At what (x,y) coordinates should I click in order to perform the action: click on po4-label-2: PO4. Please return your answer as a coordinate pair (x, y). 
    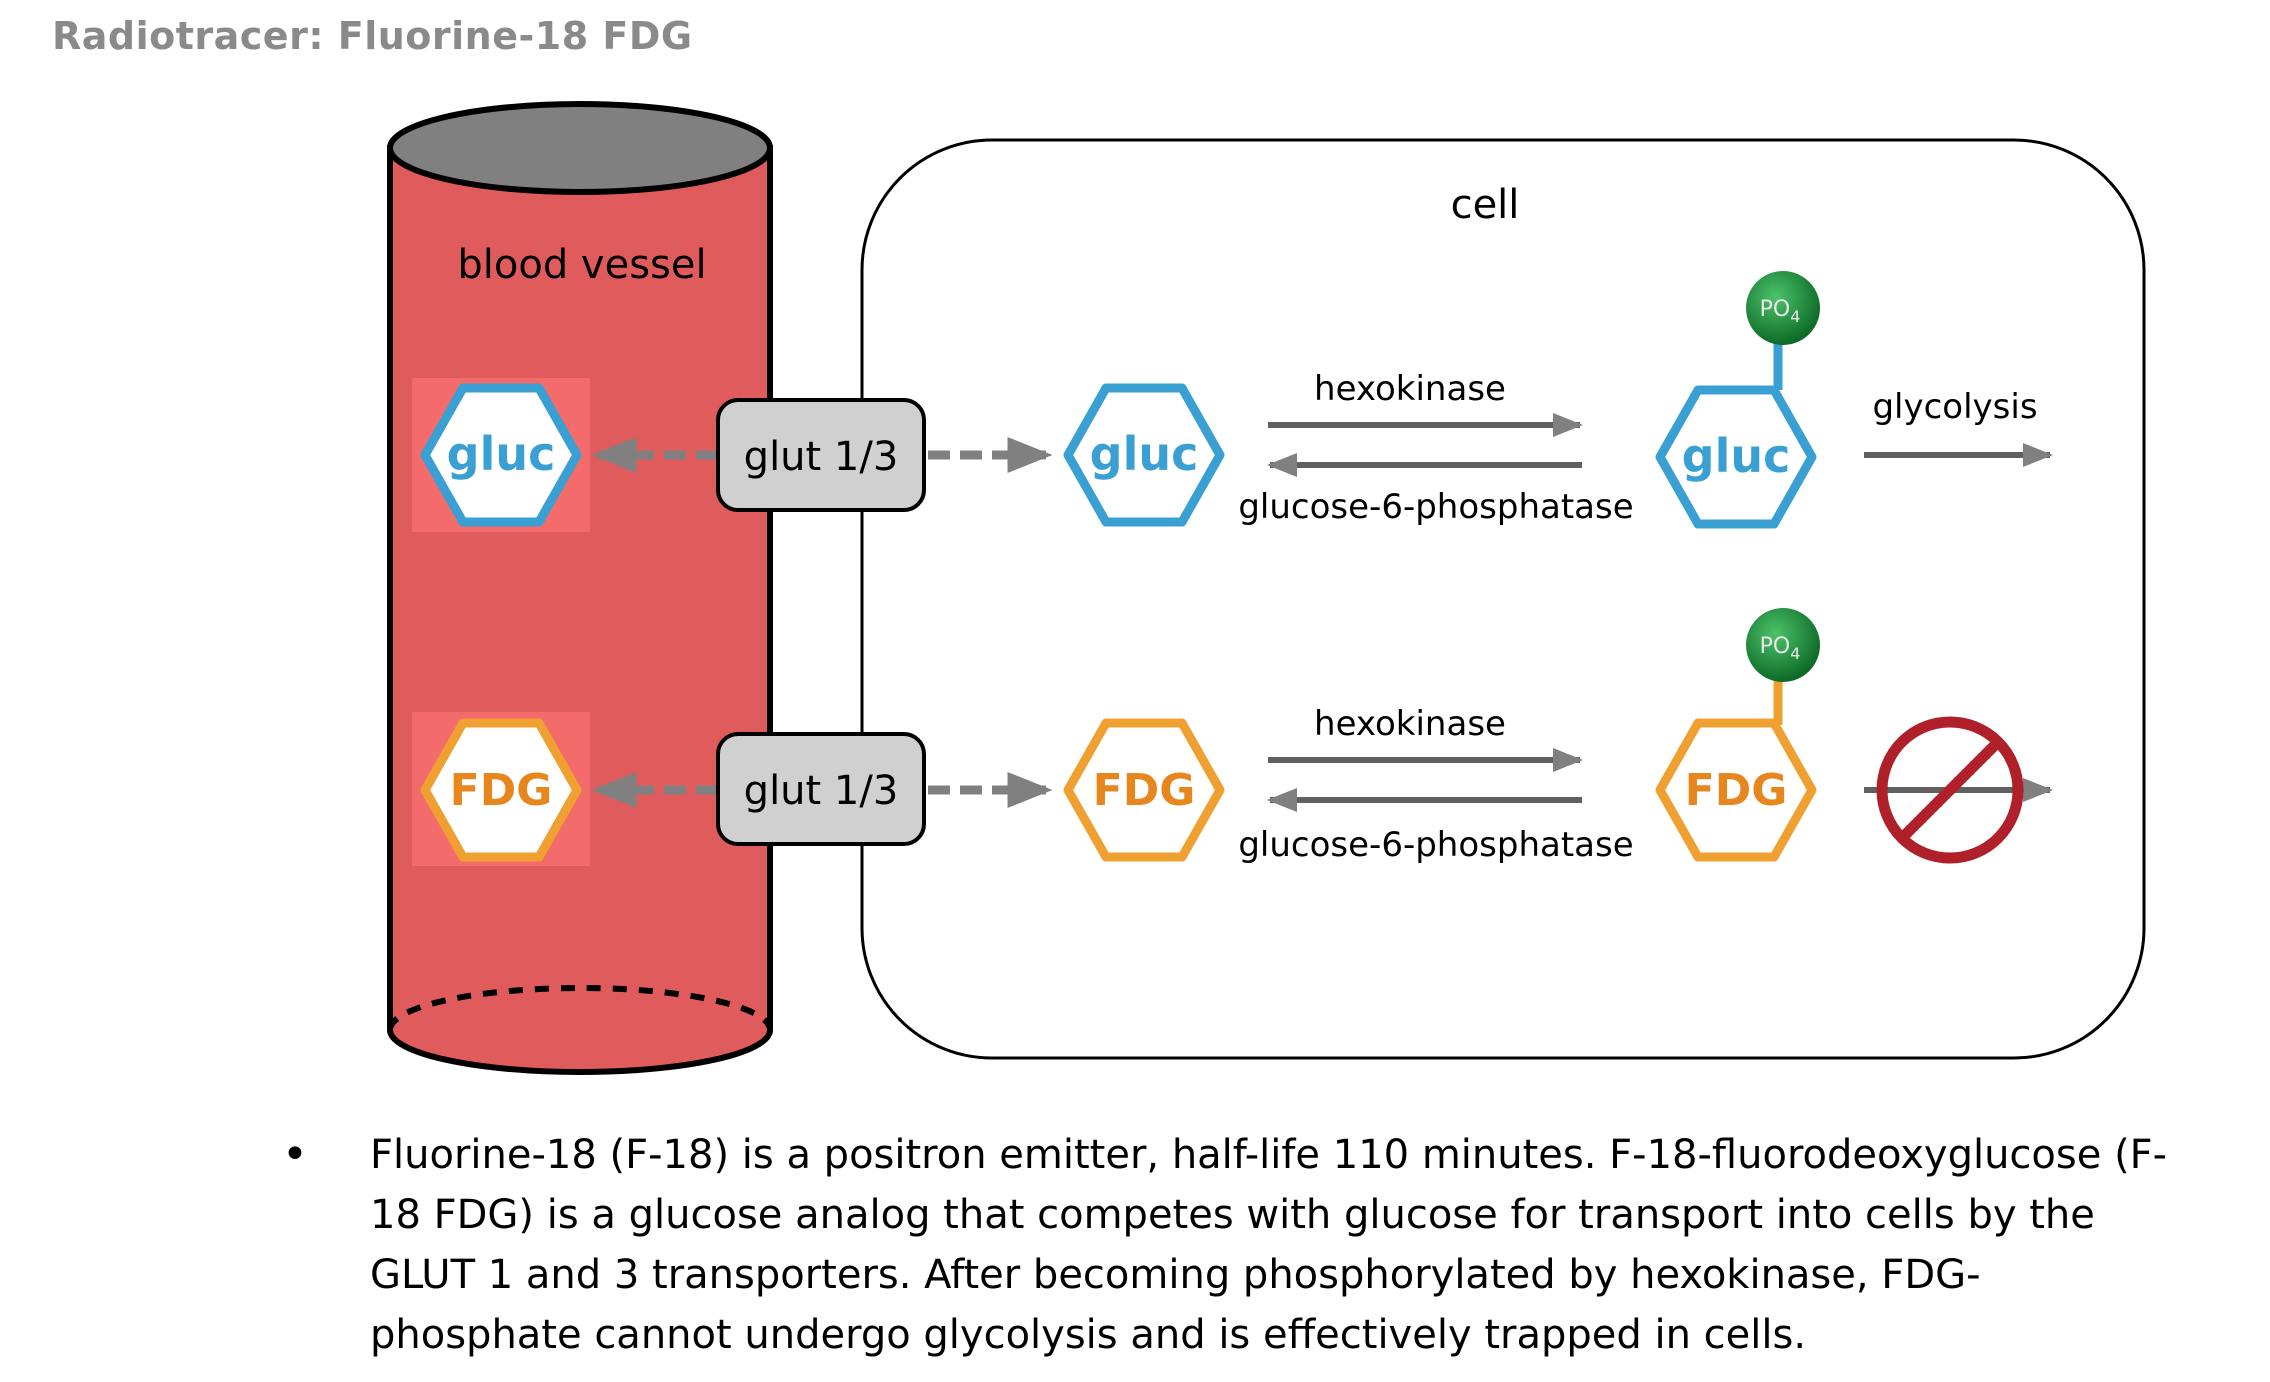
    Looking at the image, I should click on (1780, 648).